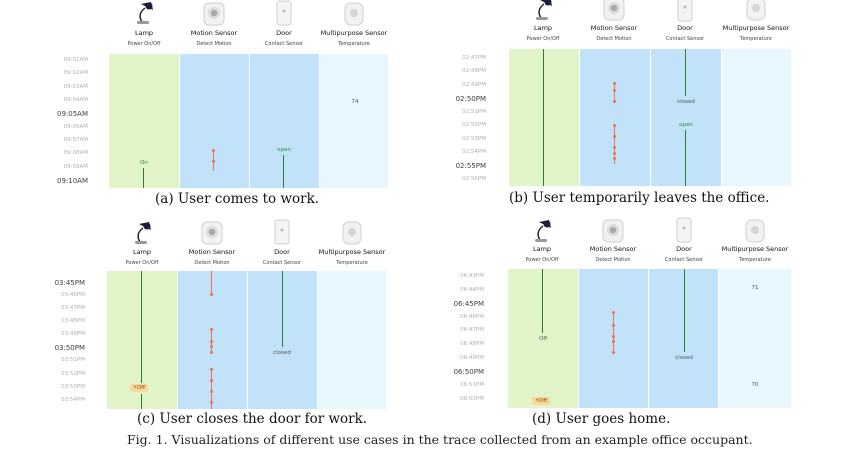  I want to click on lamp-on-label: On, so click(144, 163).